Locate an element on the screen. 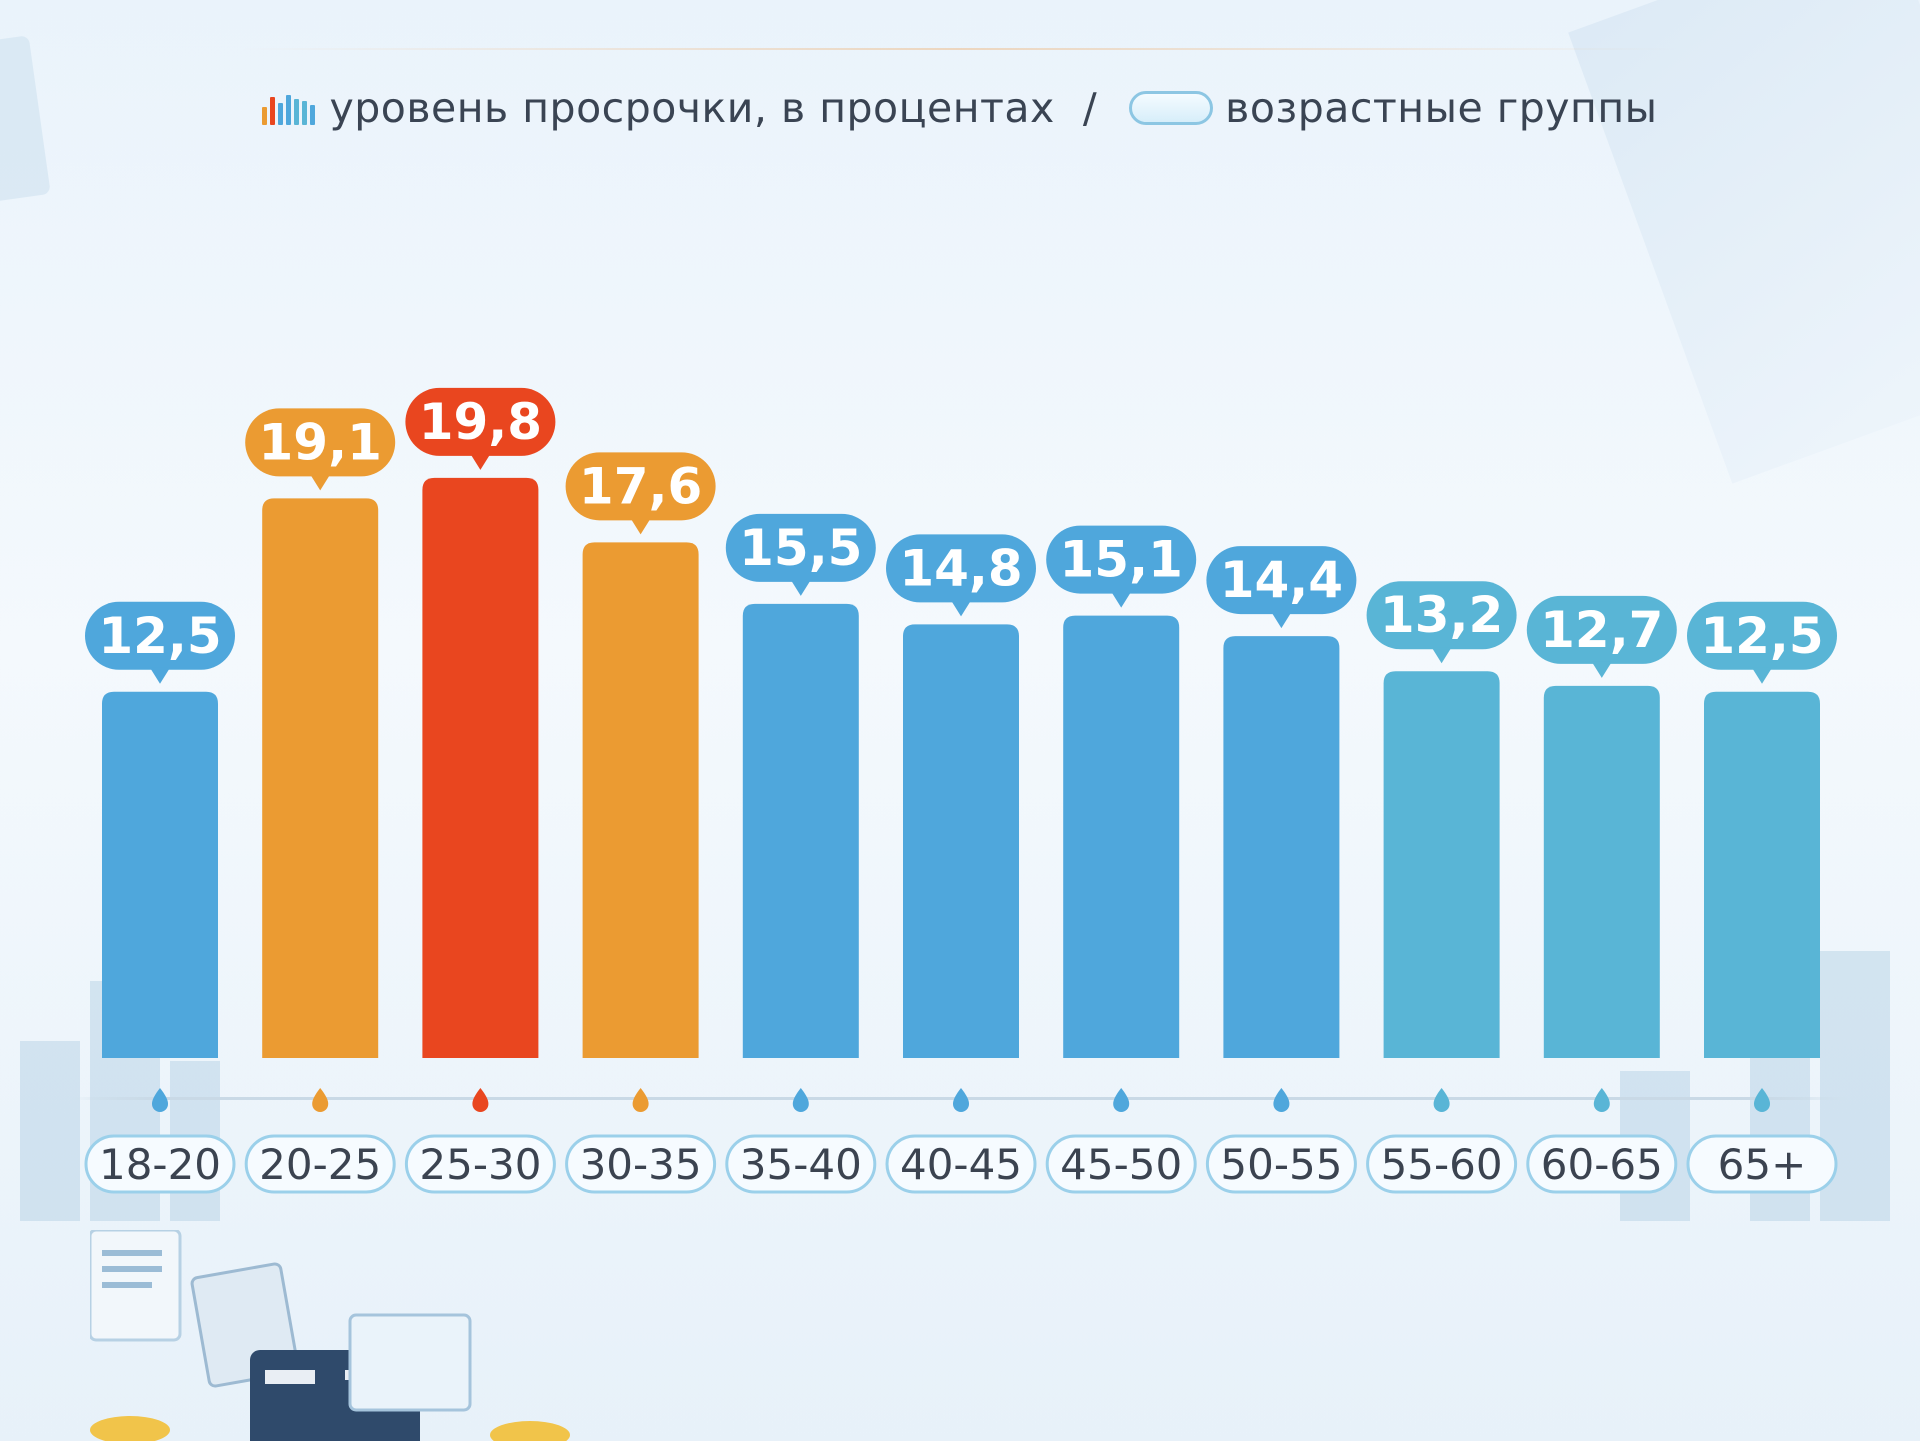 This screenshot has width=1920, height=1441. category-pill: 60-65 is located at coordinates (1602, 1164).